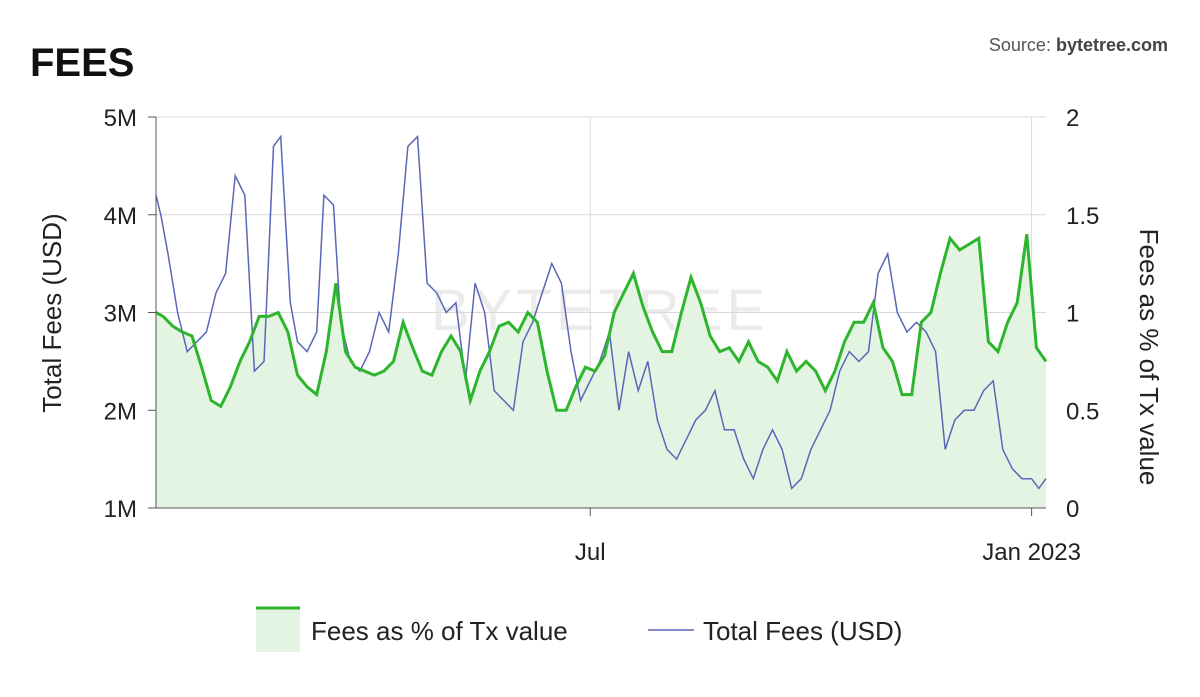 The height and width of the screenshot is (697, 1200). What do you see at coordinates (579, 629) in the screenshot?
I see `legend: Fees as % of Tx value Total Fees (USD)` at bounding box center [579, 629].